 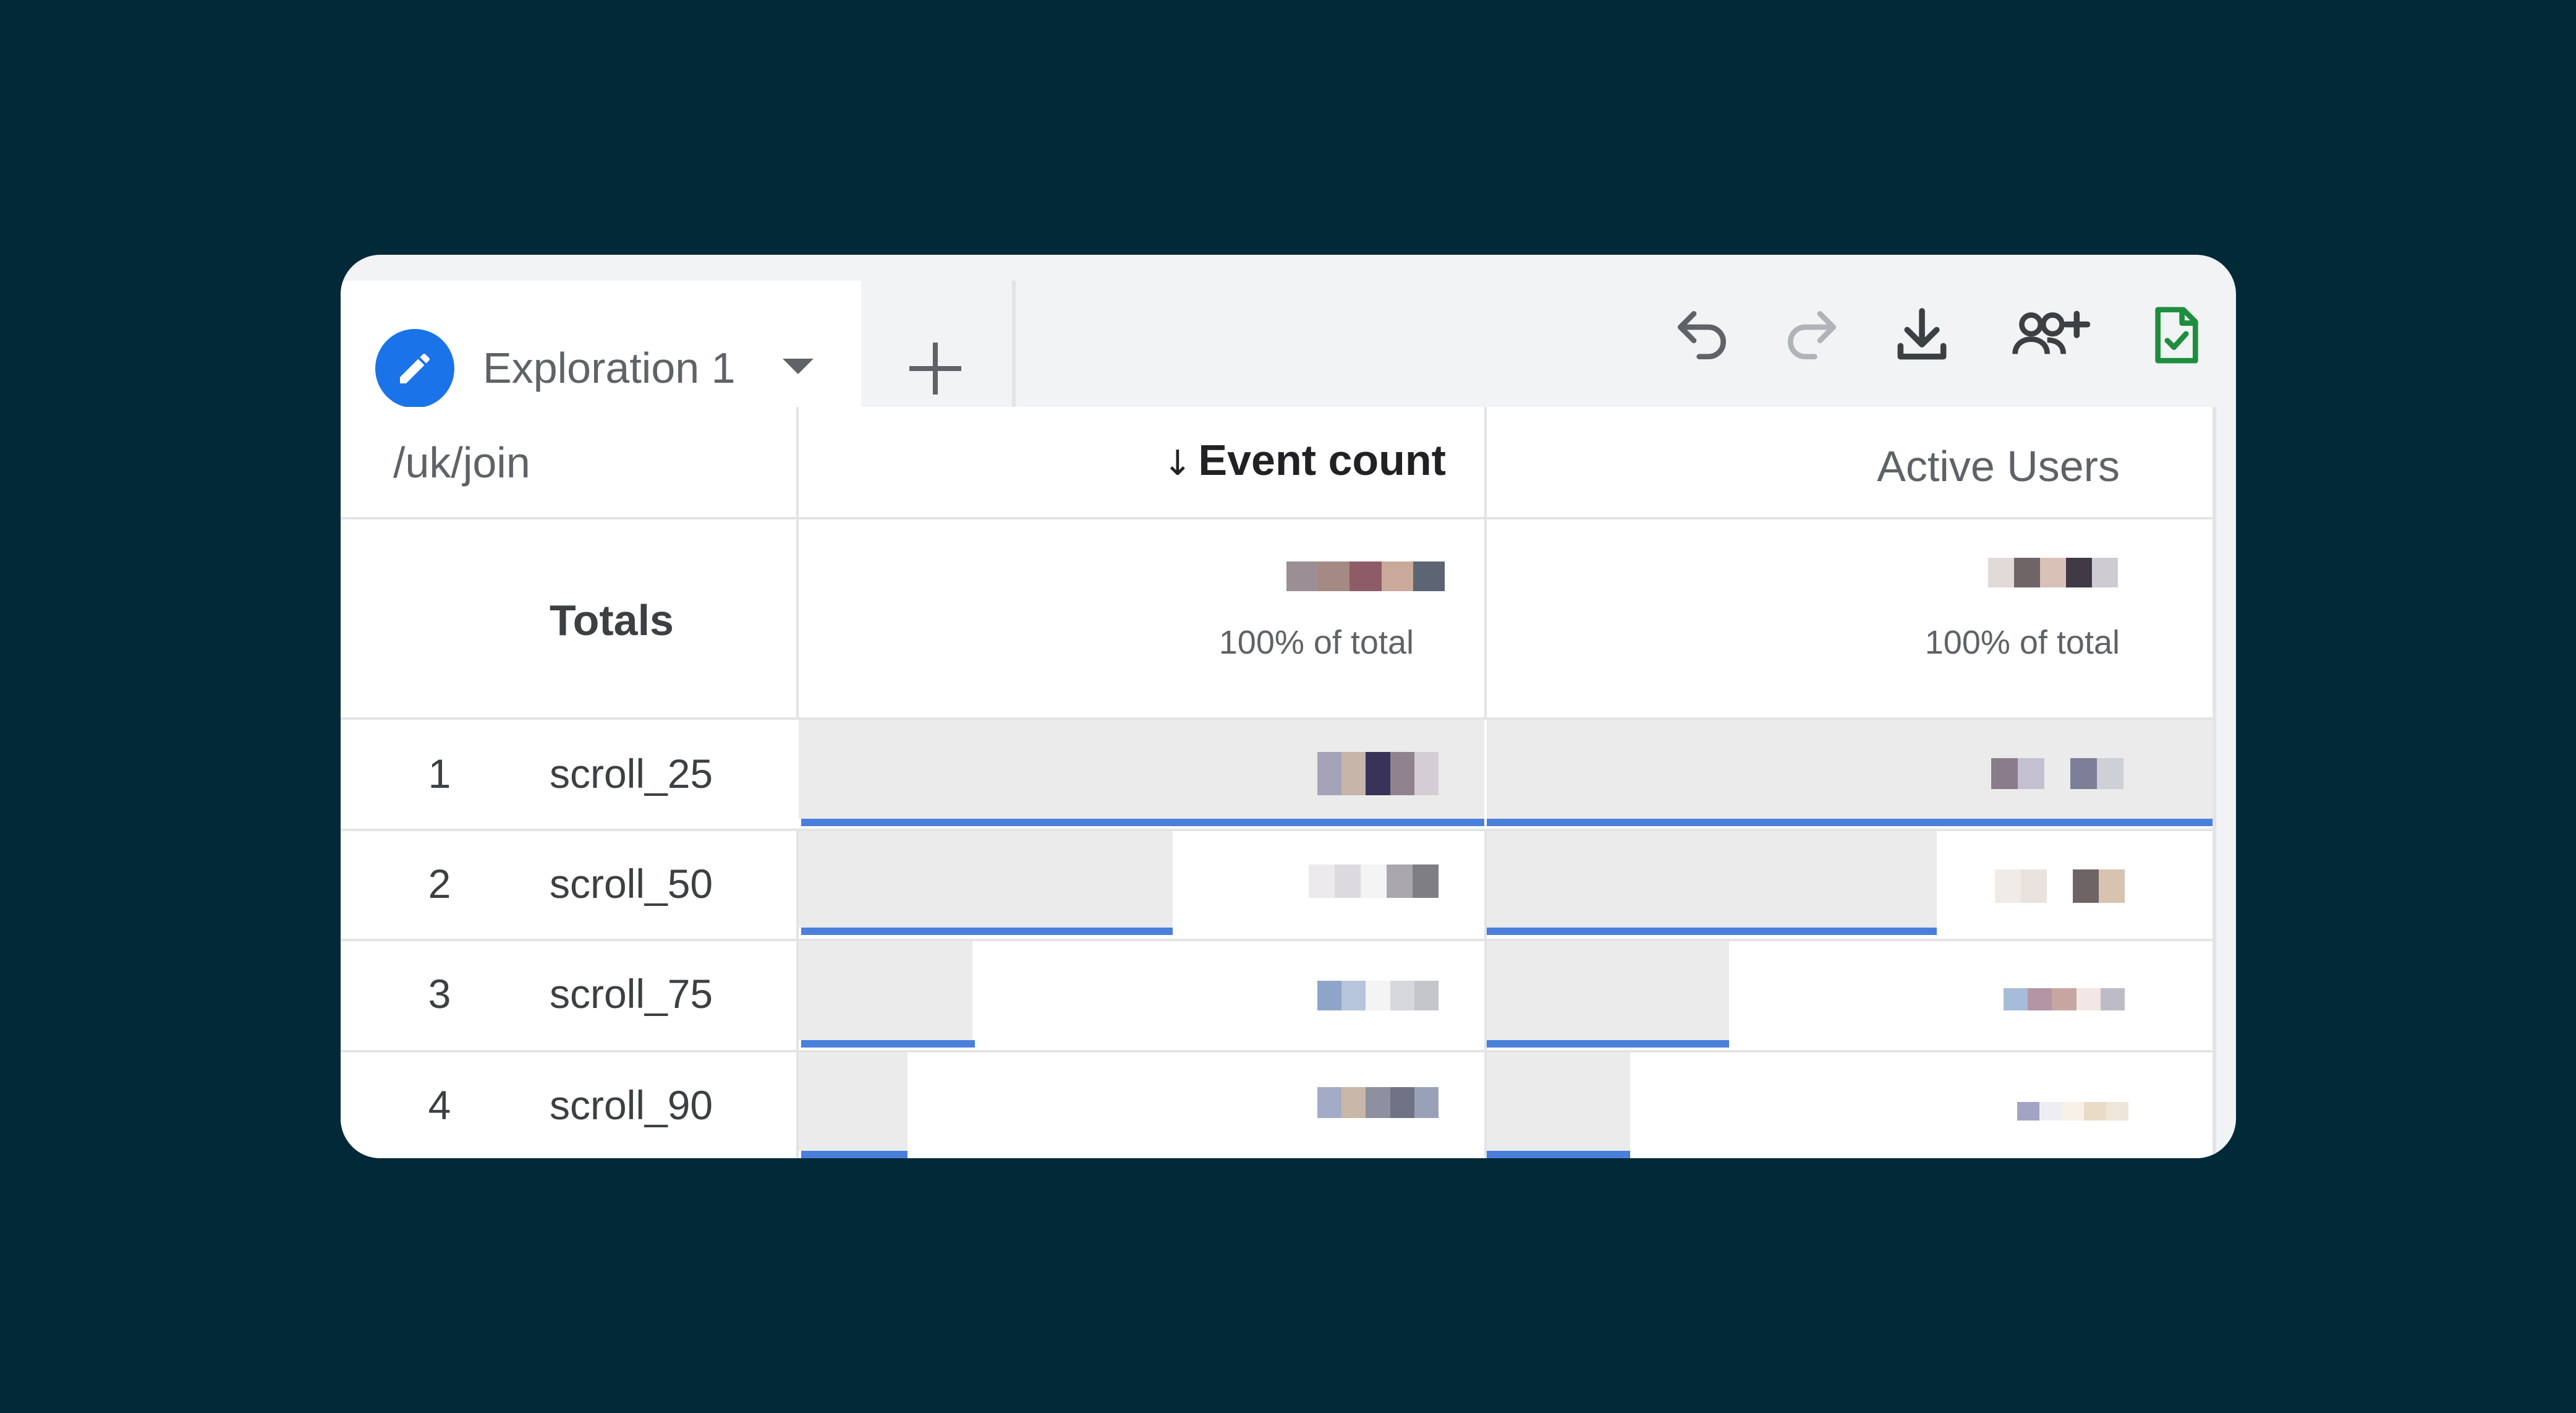 I want to click on event-count-total-value, so click(x=1365, y=576).